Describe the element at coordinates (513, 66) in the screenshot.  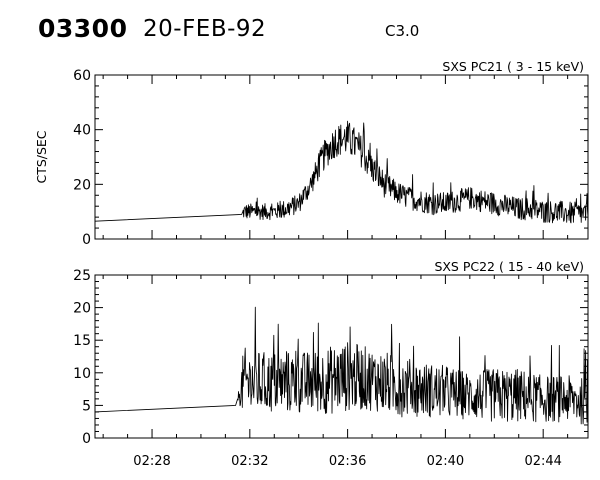
I see `panel-title: SXS PC21 ( 3 - 15 keV)` at that location.